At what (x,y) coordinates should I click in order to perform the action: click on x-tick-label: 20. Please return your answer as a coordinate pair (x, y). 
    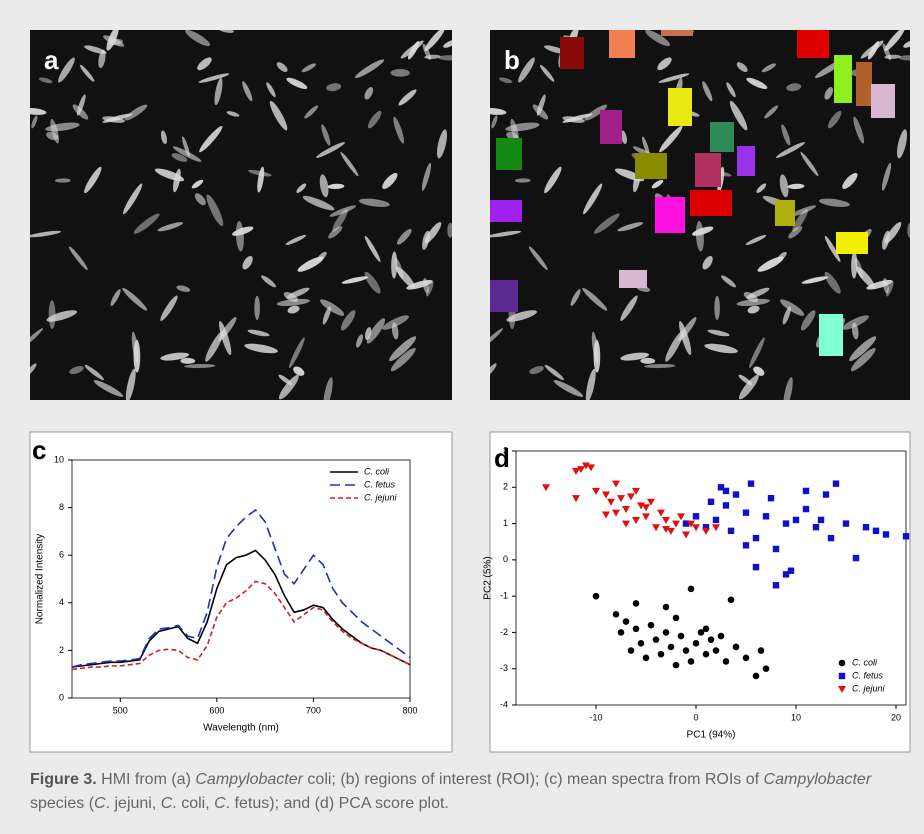
    Looking at the image, I should click on (896, 717).